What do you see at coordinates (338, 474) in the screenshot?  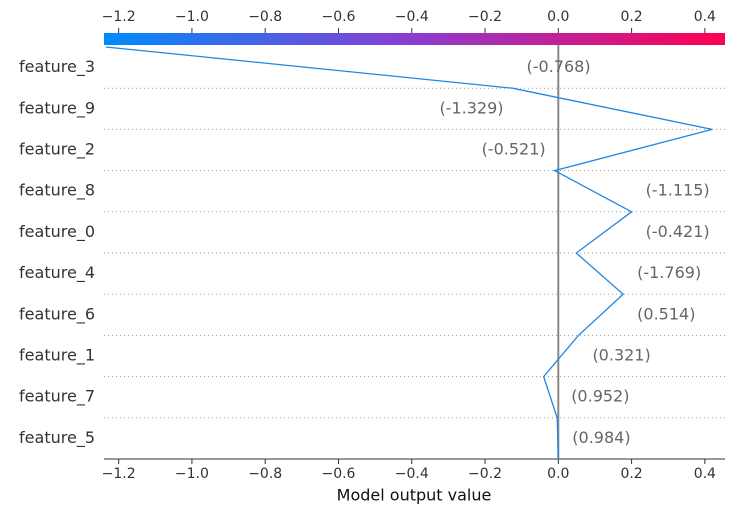 I see `x-tick-label: −0.6` at bounding box center [338, 474].